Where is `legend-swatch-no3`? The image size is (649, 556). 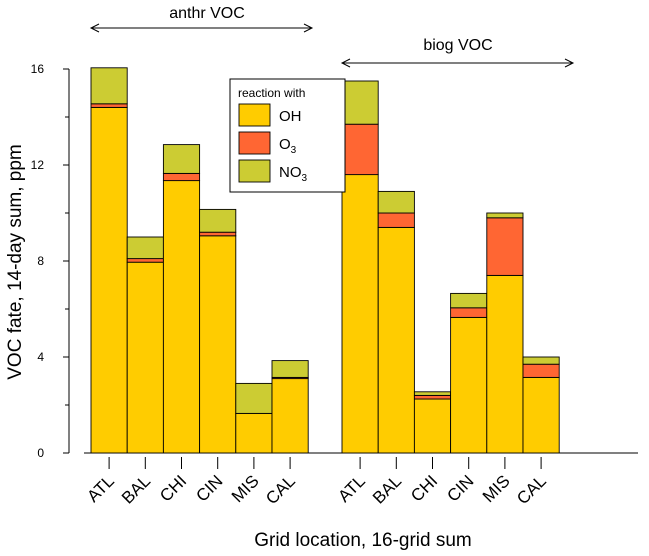
legend-swatch-no3 is located at coordinates (254, 171).